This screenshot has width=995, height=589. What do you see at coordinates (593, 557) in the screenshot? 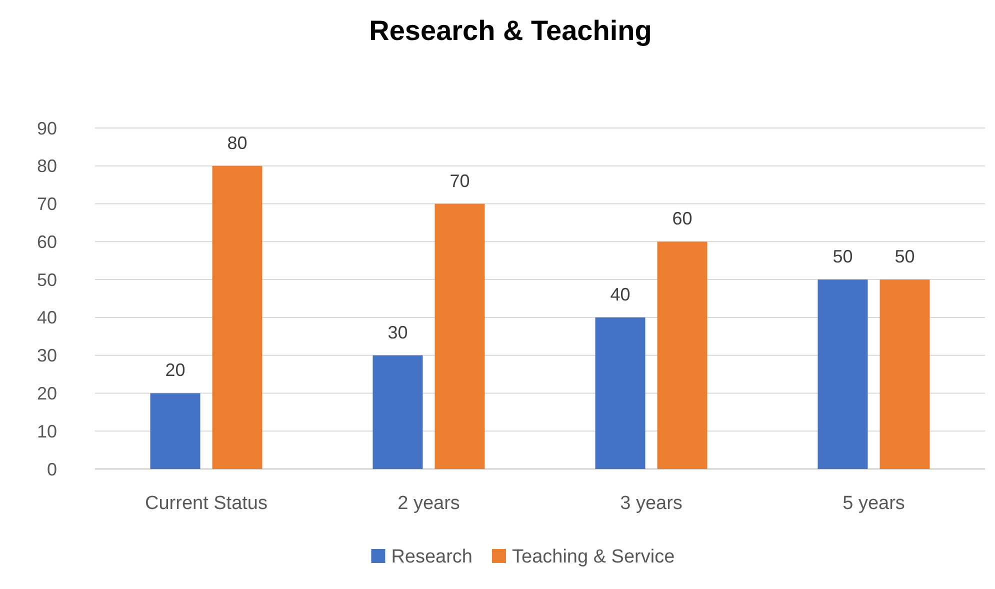
I see `legend-label: Teaching & Service` at bounding box center [593, 557].